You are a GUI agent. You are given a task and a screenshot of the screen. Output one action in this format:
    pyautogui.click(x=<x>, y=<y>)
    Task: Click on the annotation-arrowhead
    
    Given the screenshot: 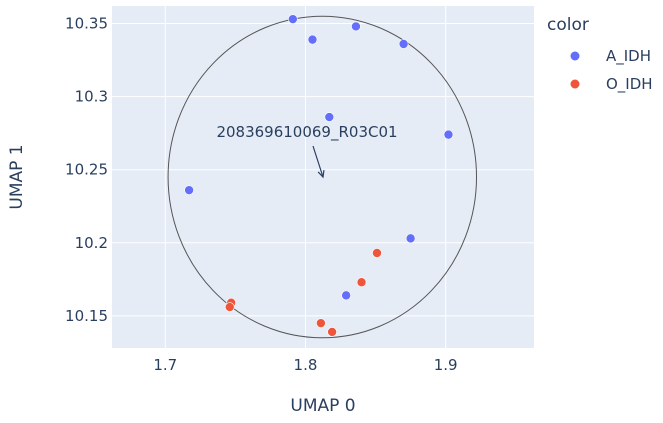 What is the action you would take?
    pyautogui.click(x=321, y=174)
    